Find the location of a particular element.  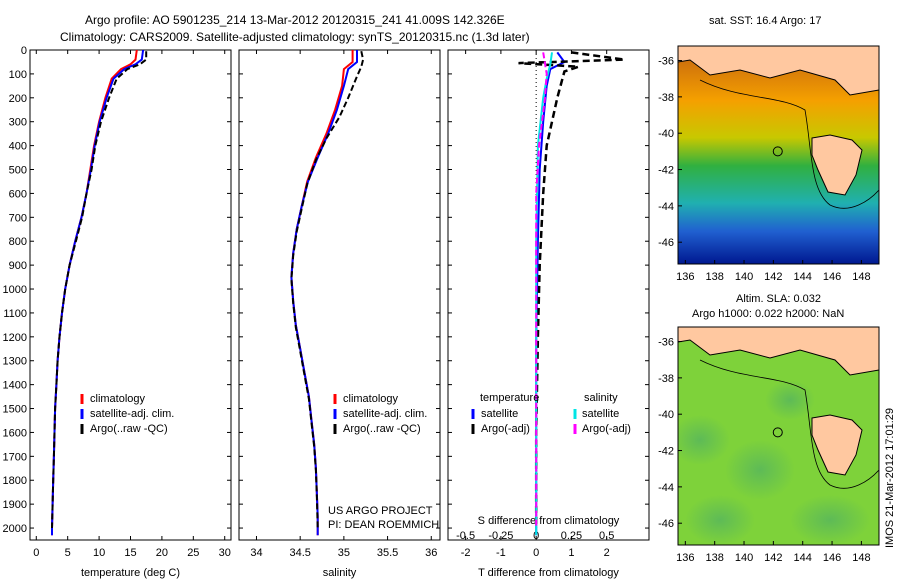

differences-xtick-label: 2 is located at coordinates (607, 553).